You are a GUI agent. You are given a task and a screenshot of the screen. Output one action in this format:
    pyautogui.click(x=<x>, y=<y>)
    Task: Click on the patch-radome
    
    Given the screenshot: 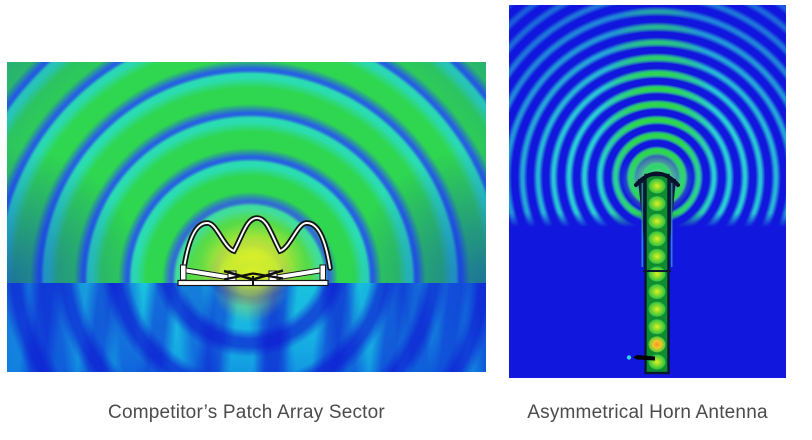 What is the action you would take?
    pyautogui.click(x=257, y=243)
    